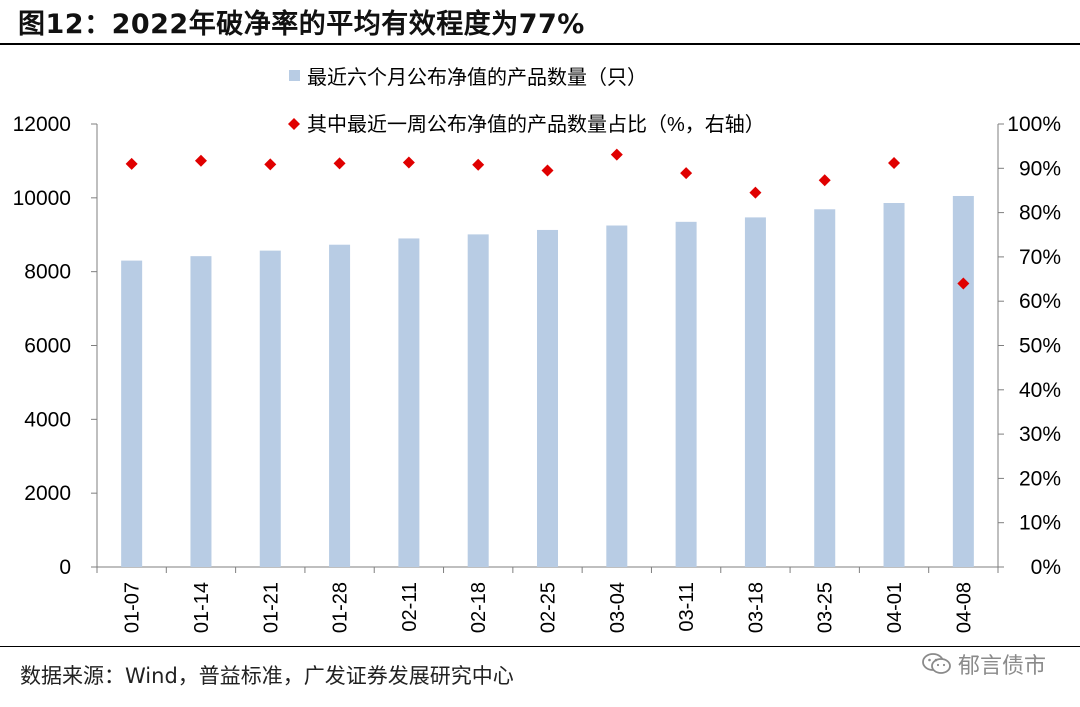 The image size is (1080, 707). What do you see at coordinates (964, 607) in the screenshot?
I see `x-tick-label: 04-08` at bounding box center [964, 607].